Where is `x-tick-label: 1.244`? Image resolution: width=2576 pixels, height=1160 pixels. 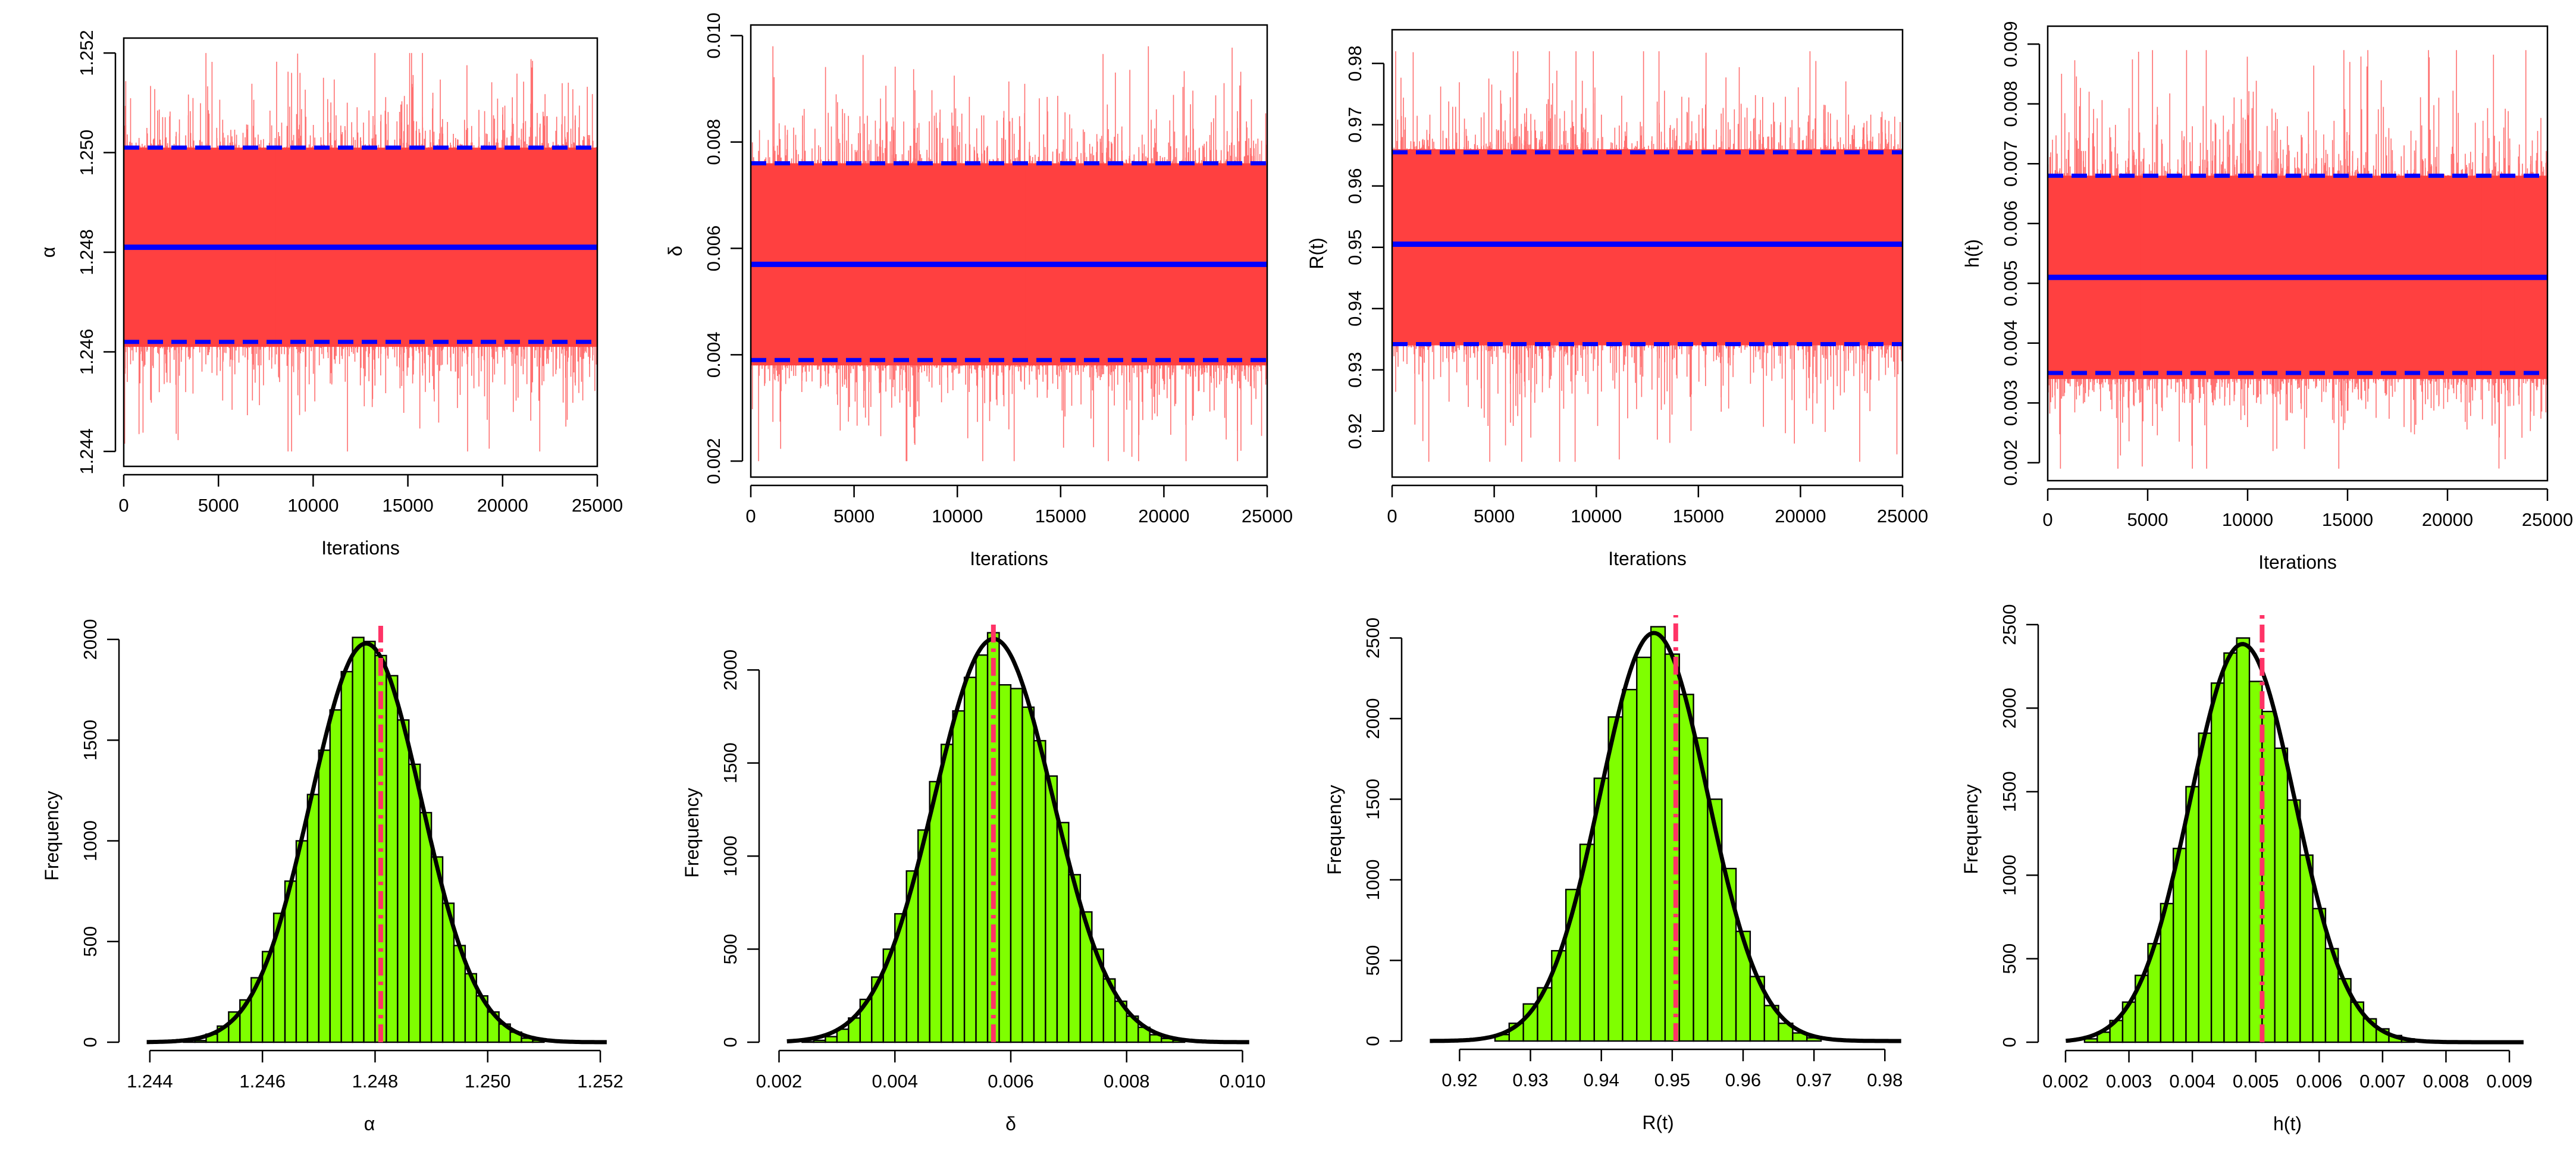 x-tick-label: 1.244 is located at coordinates (150, 1081).